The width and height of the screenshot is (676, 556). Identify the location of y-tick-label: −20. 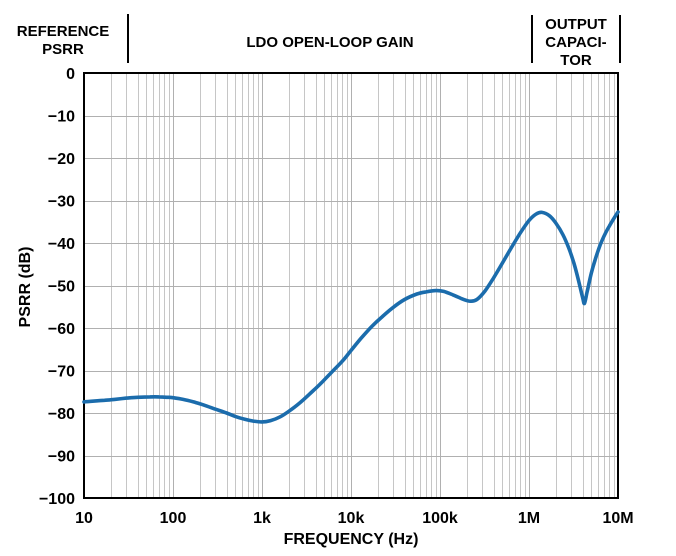
(61, 159).